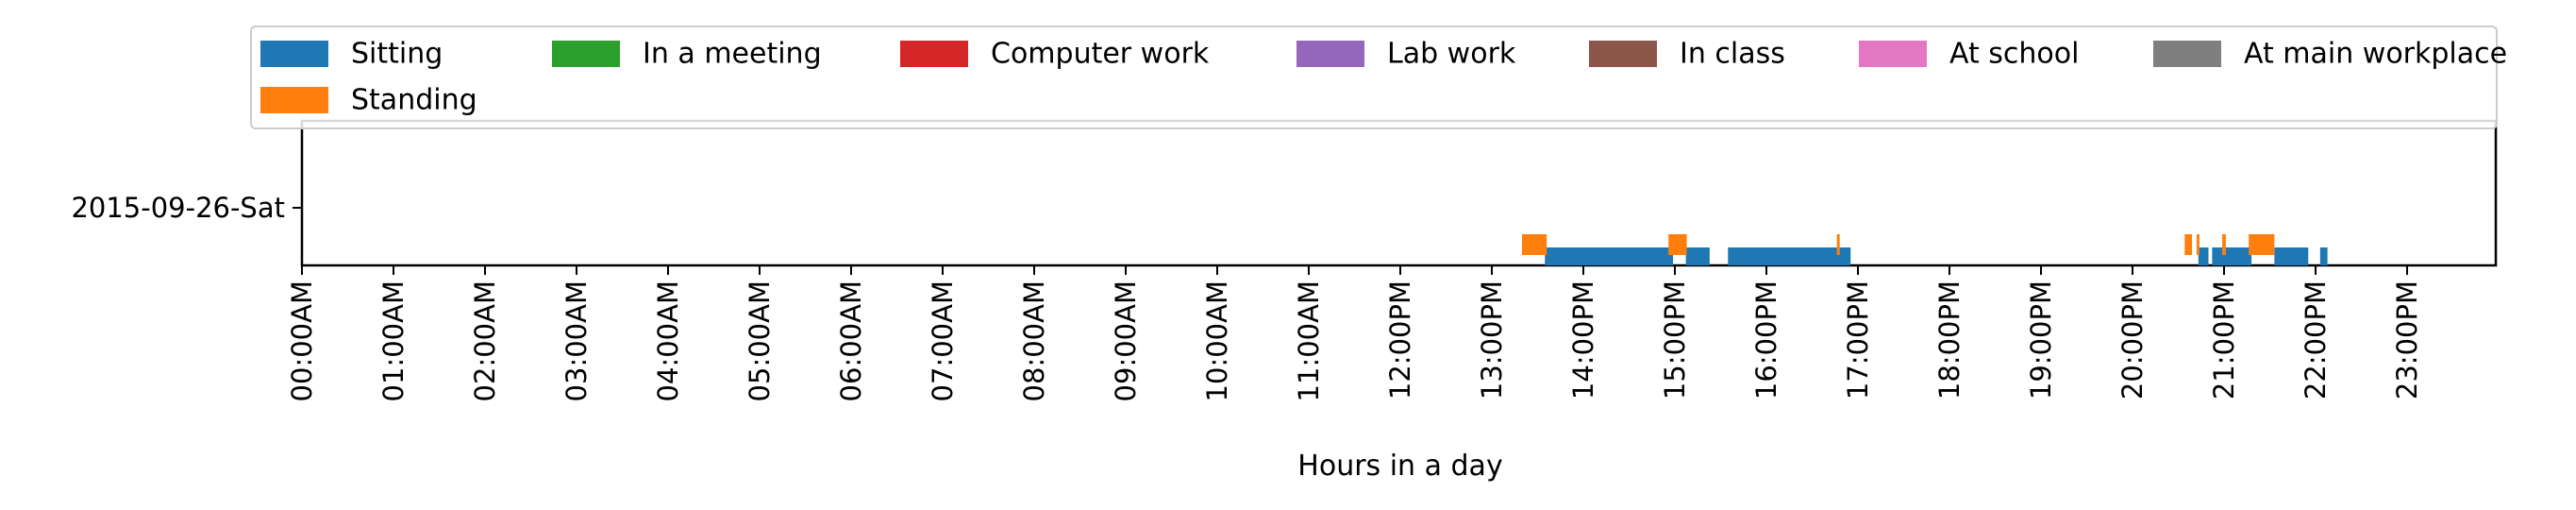 The image size is (2576, 510). Describe the element at coordinates (1330, 54) in the screenshot. I see `legend-swatch-lab-work` at that location.